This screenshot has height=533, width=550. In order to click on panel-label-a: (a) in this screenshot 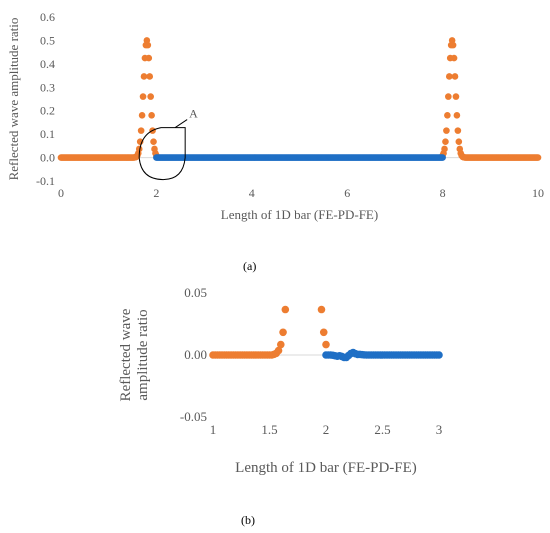, I will do `click(250, 266)`.